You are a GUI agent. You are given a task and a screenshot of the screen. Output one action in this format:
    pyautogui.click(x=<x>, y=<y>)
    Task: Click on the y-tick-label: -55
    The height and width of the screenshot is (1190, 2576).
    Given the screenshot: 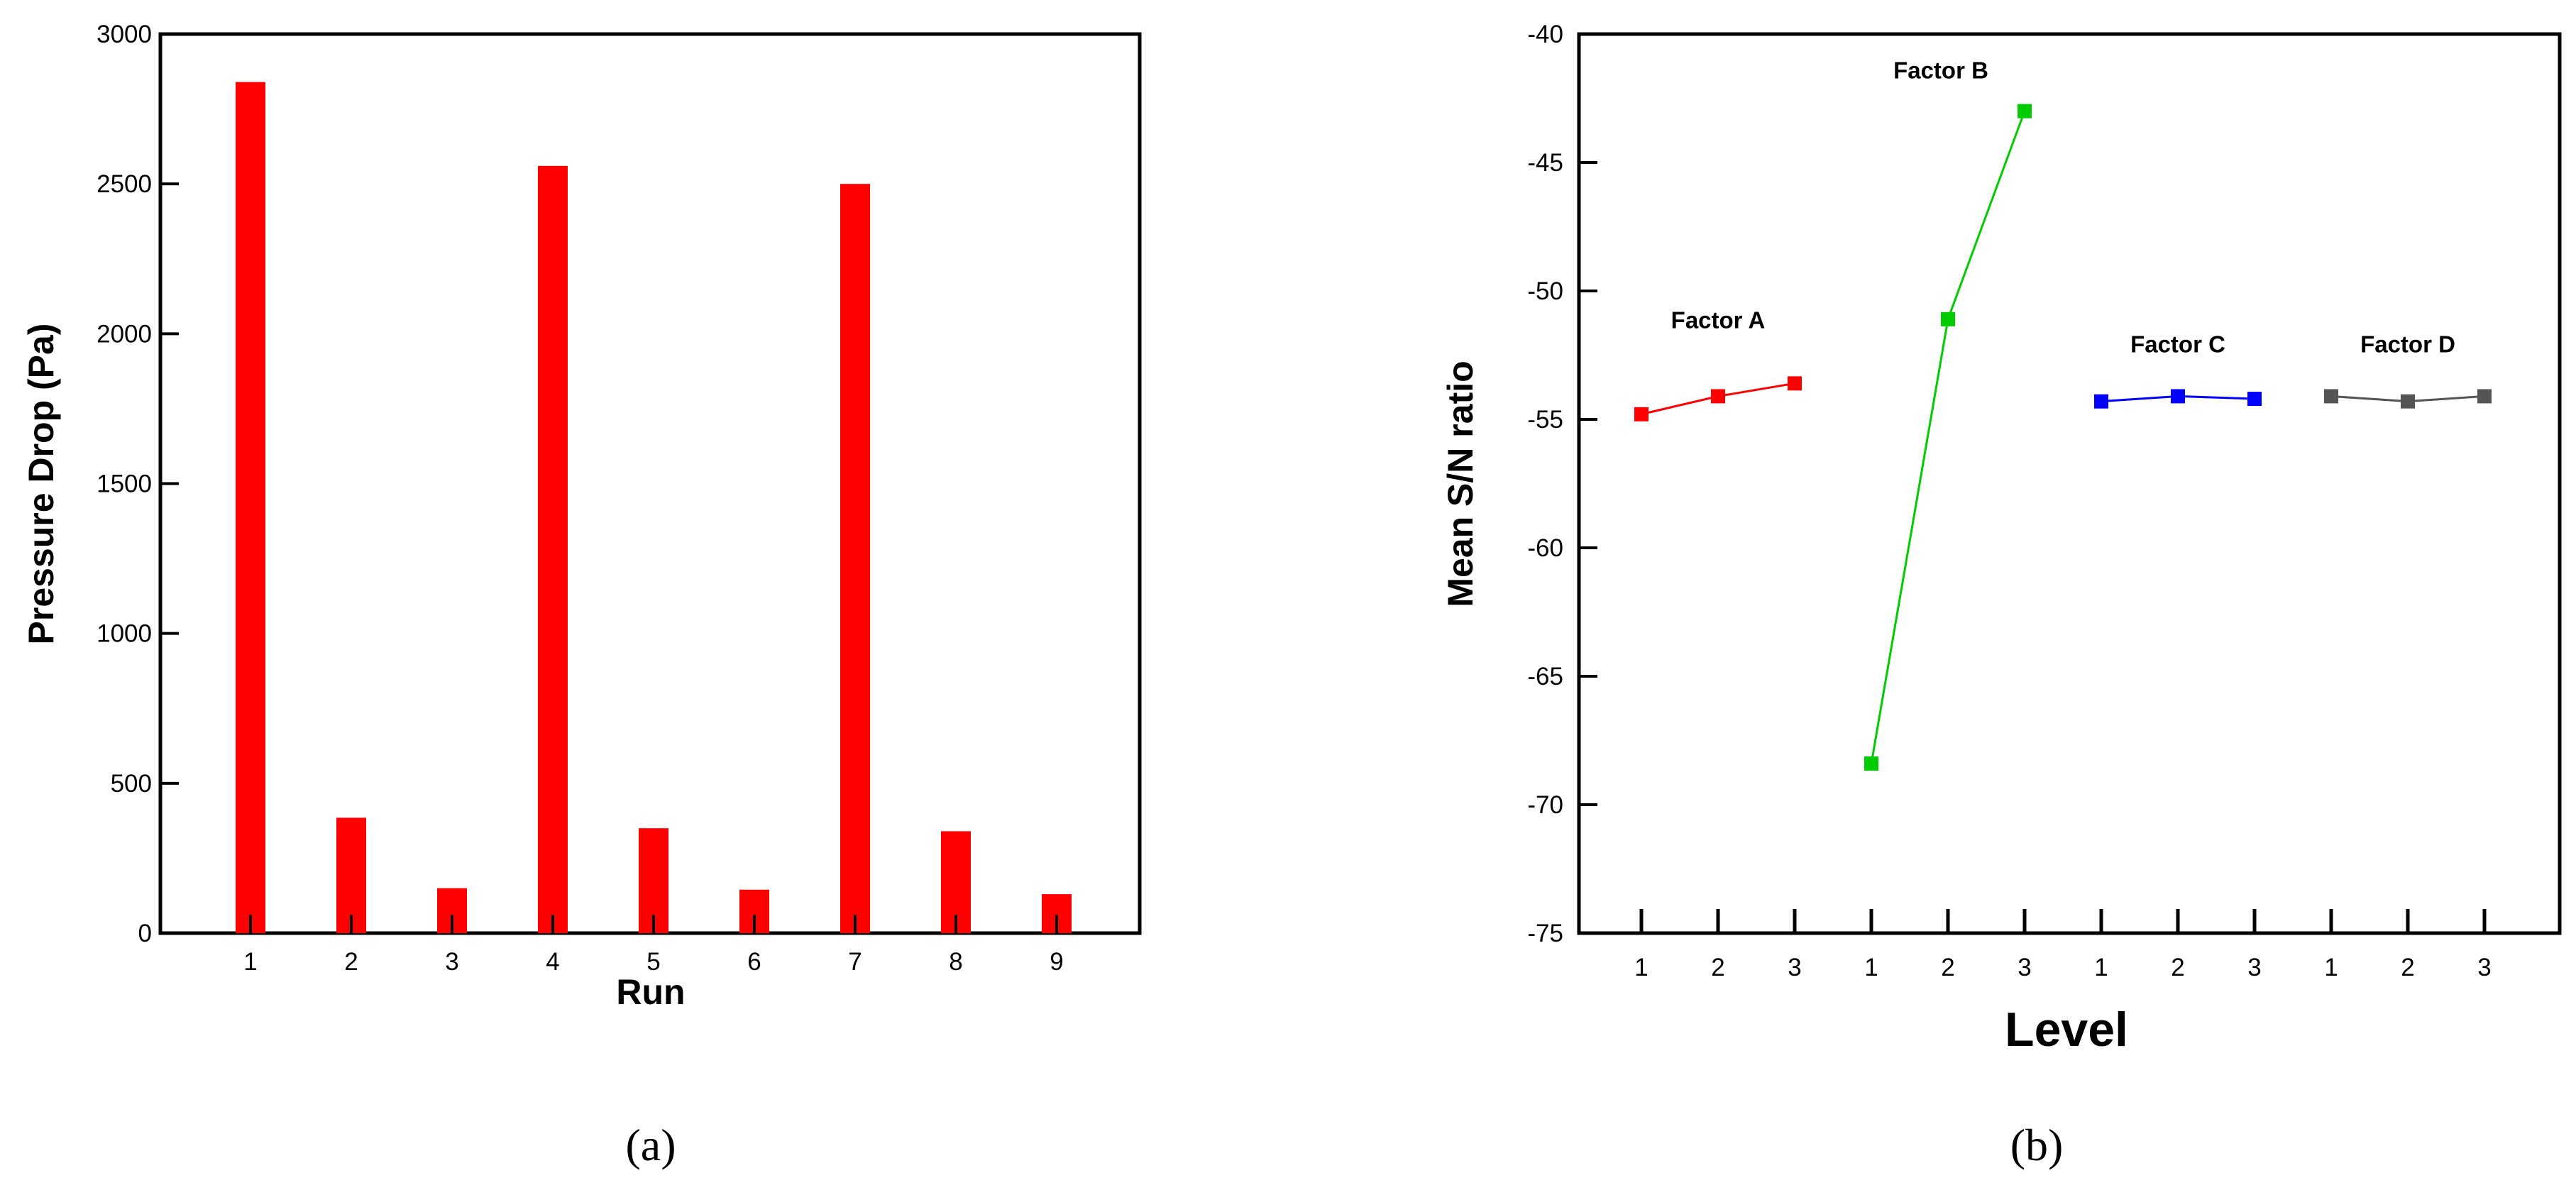 What is the action you would take?
    pyautogui.click(x=1545, y=420)
    